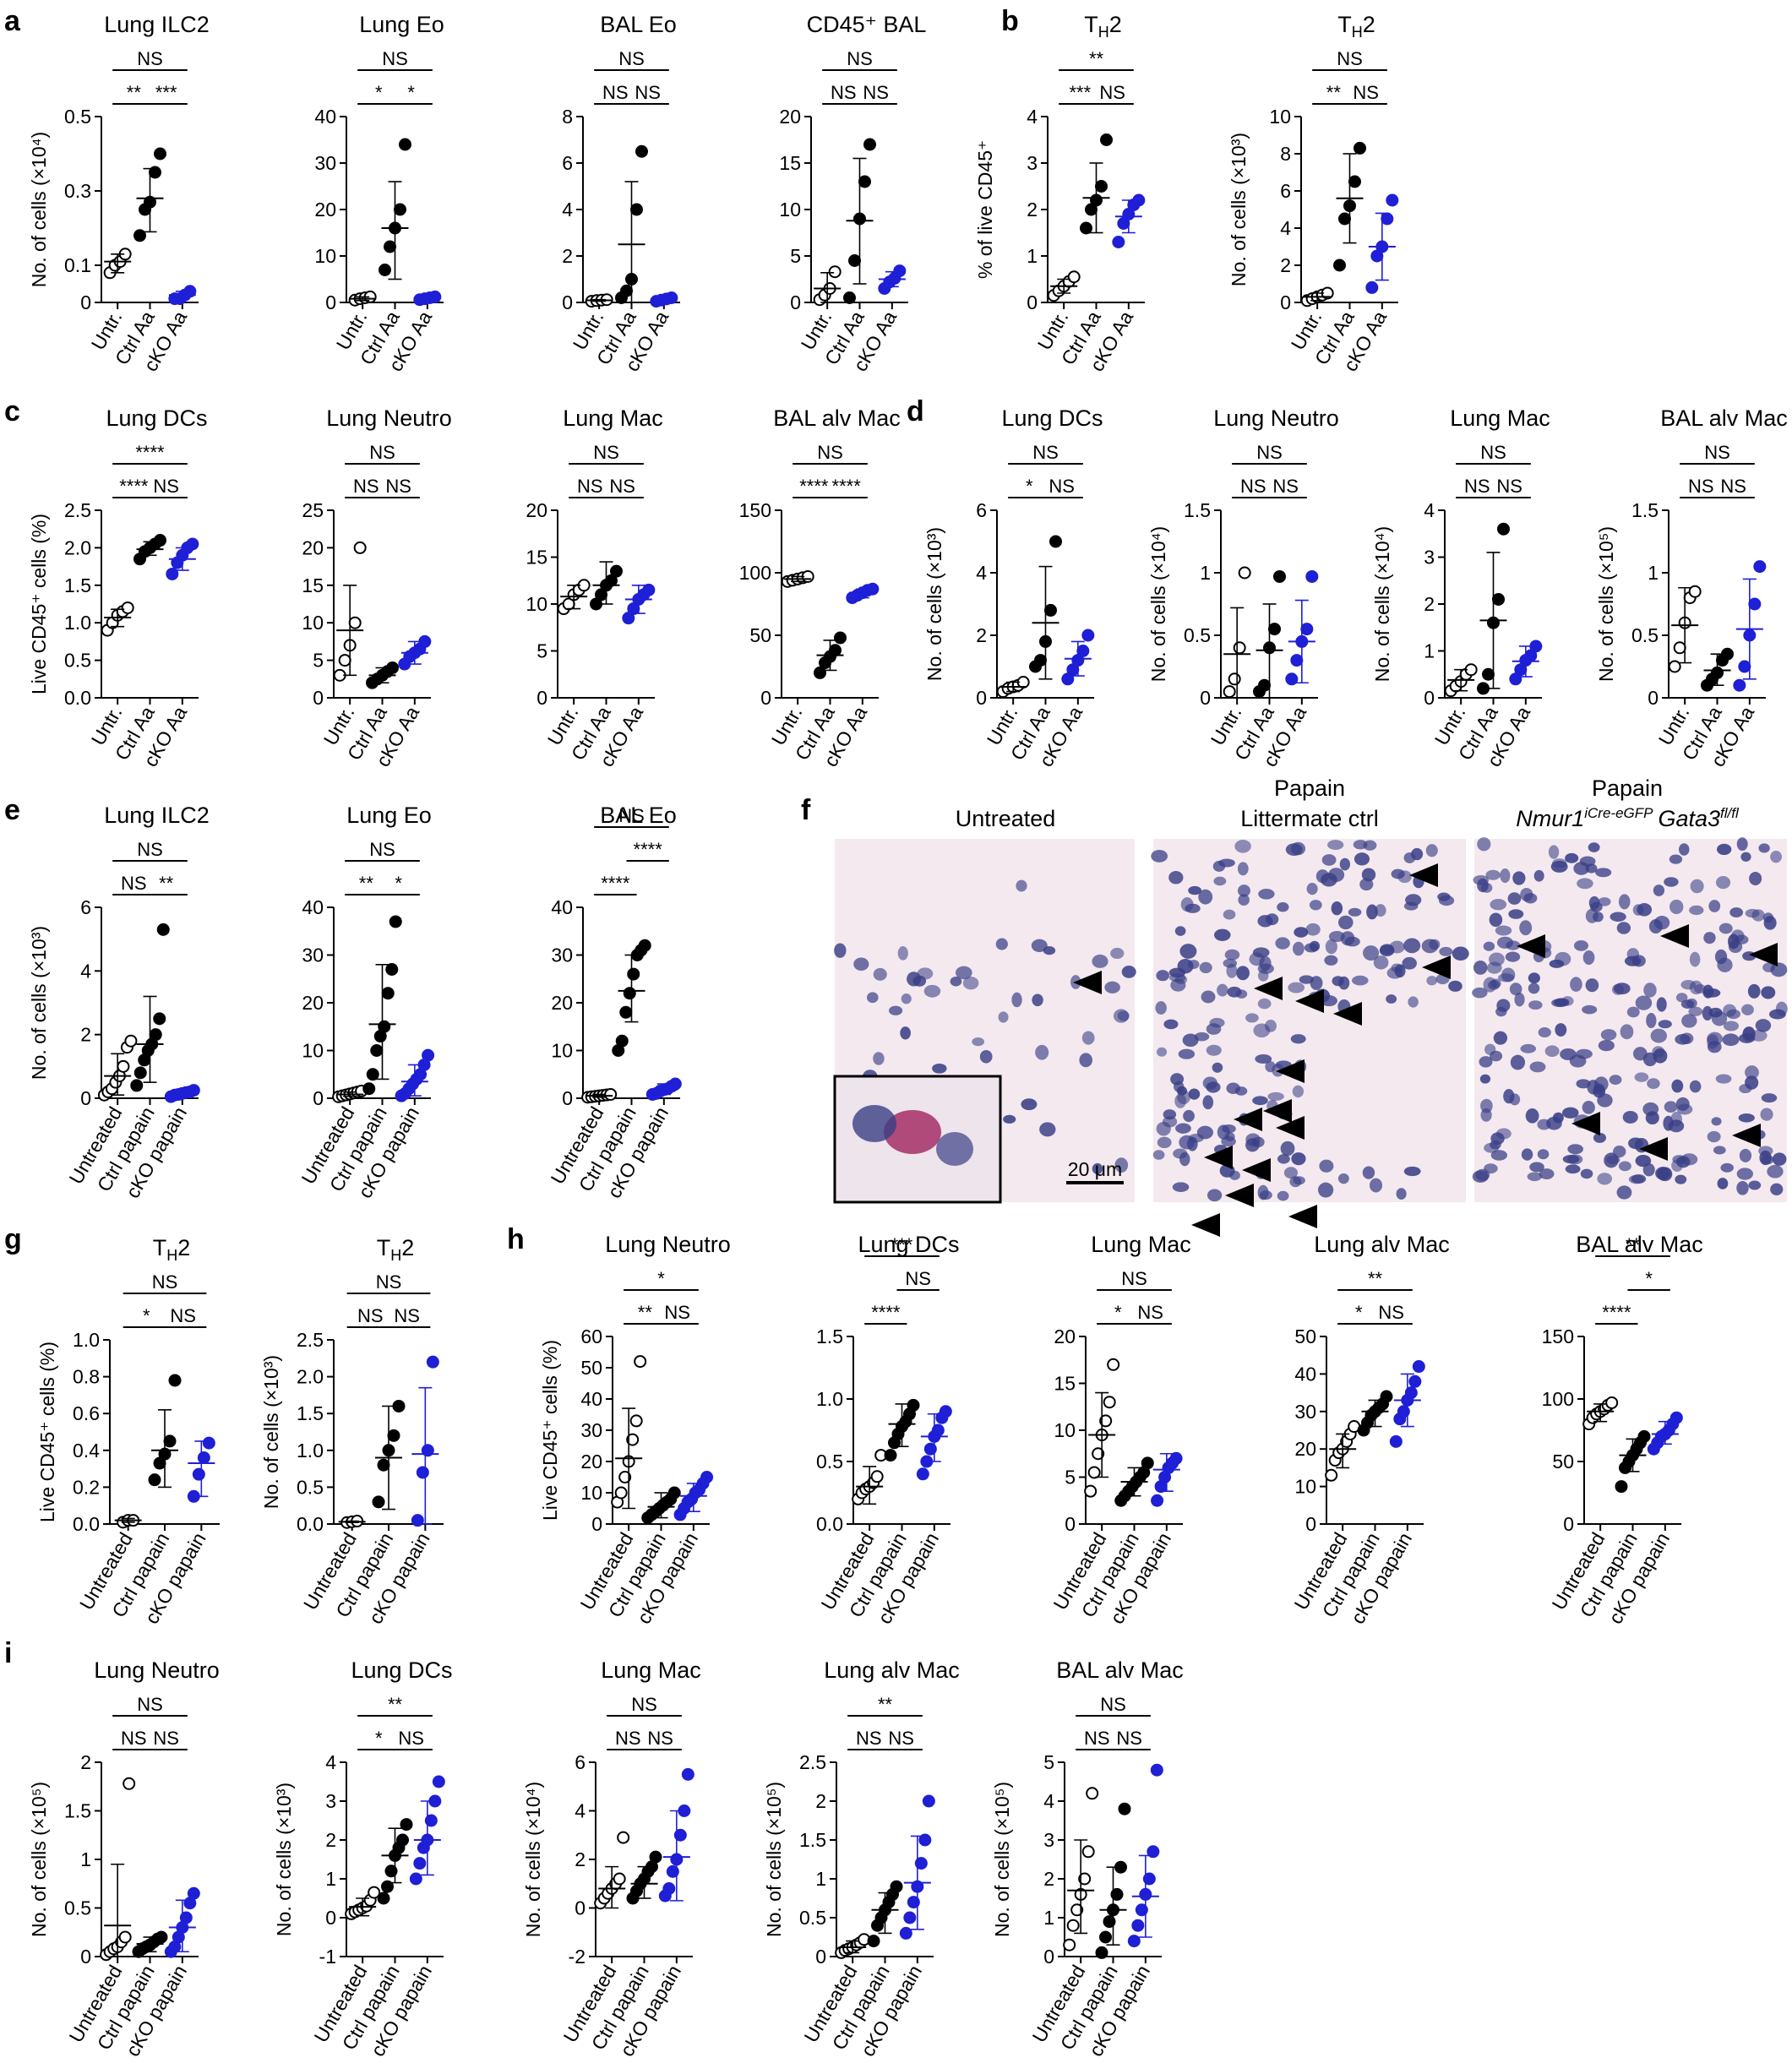  Describe the element at coordinates (389, 815) in the screenshot. I see `plot-title: Lung Eo` at that location.